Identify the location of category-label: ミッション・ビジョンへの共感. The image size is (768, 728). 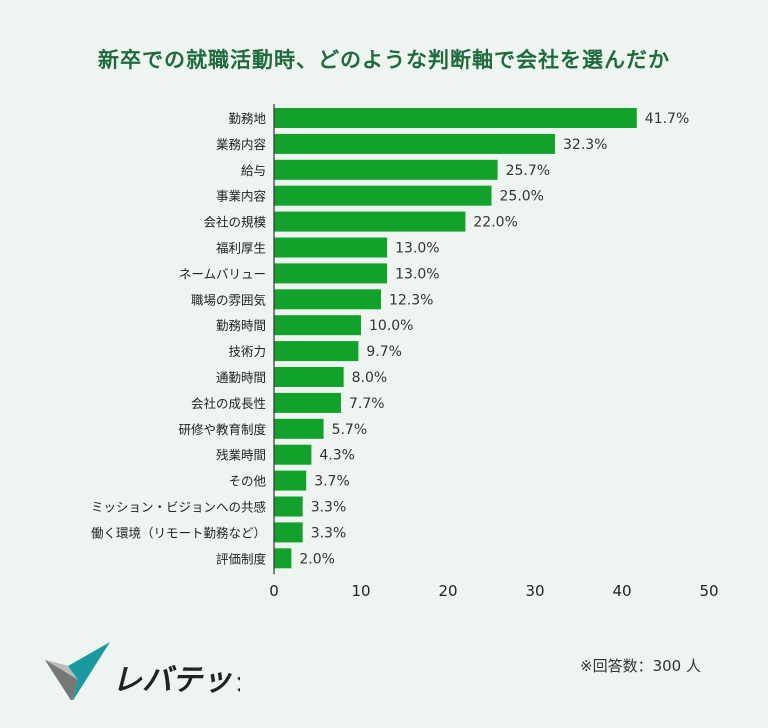
(178, 507).